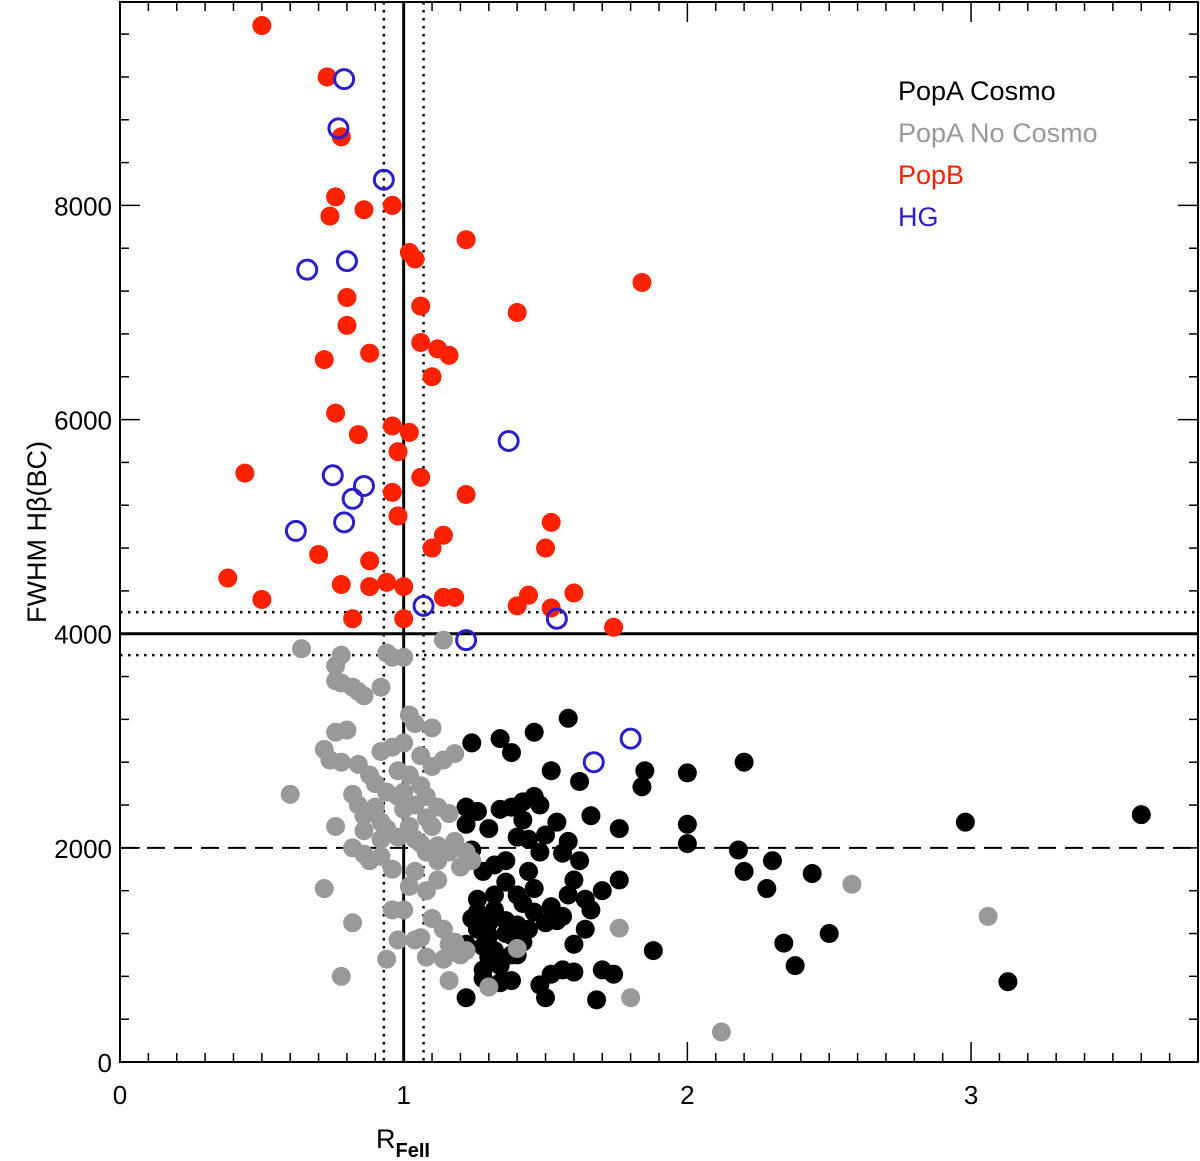  I want to click on y-tick-label-1: 2000, so click(83, 849).